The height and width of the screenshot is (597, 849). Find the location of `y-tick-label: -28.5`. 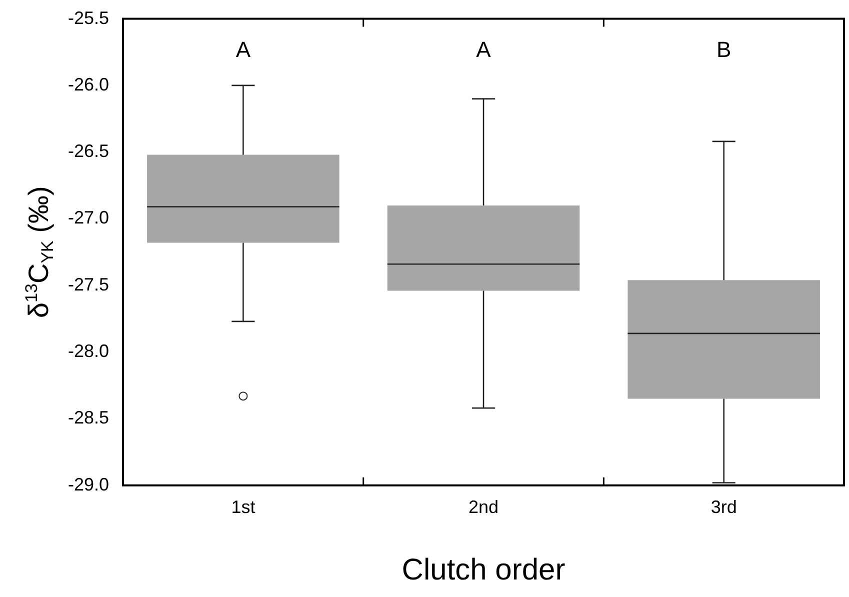

y-tick-label: -28.5 is located at coordinates (89, 418).